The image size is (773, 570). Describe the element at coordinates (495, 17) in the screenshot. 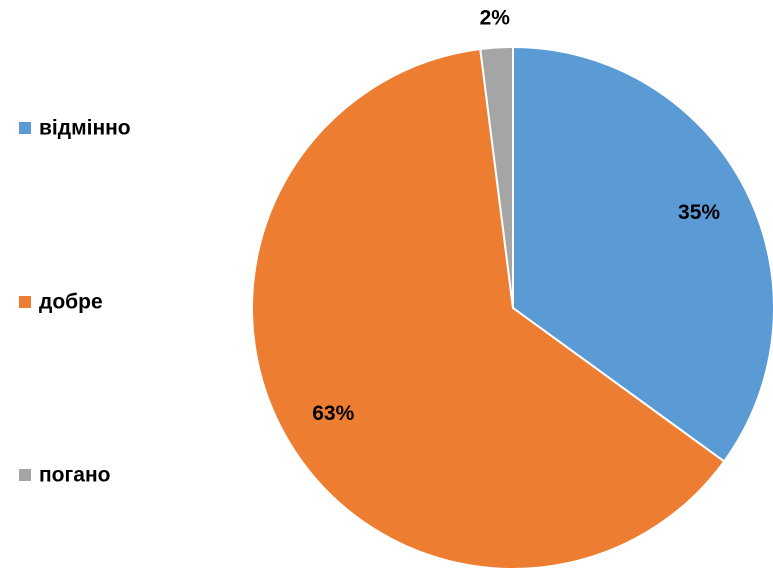

I see `data-label: 2%` at that location.